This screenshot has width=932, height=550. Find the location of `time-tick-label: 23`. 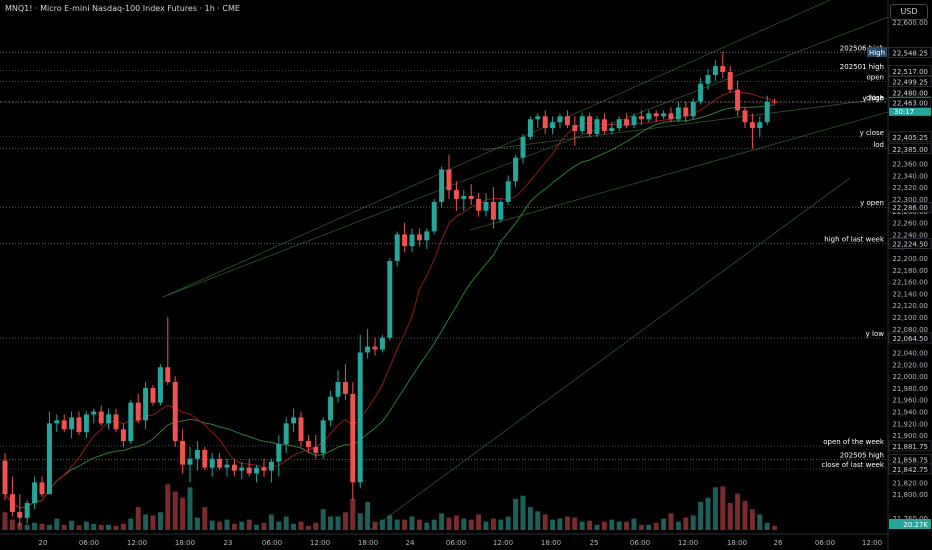

time-tick-label: 23 is located at coordinates (228, 543).